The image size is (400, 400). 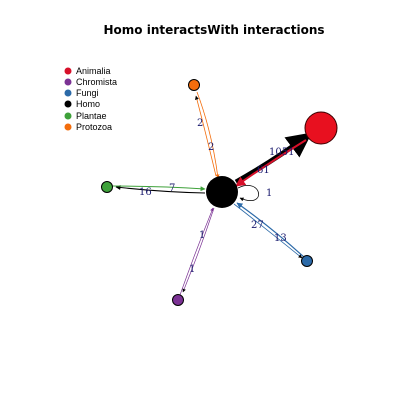 I want to click on legend-item-fungi: Fungi, so click(x=81, y=93).